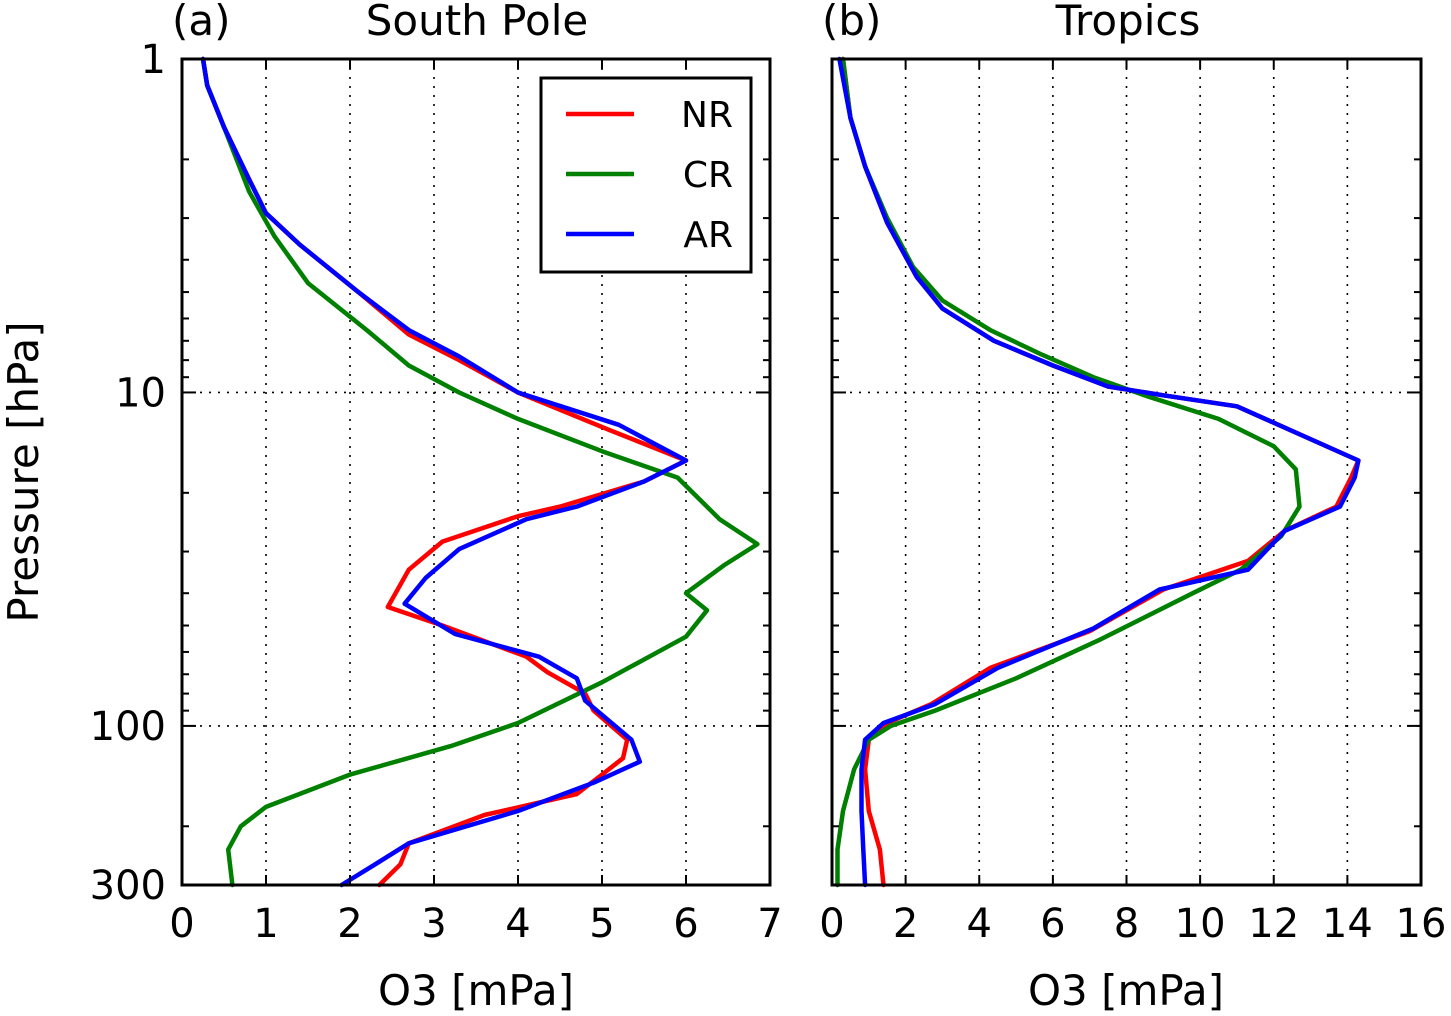  What do you see at coordinates (140, 393) in the screenshot?
I see `y-tick-label: 10` at bounding box center [140, 393].